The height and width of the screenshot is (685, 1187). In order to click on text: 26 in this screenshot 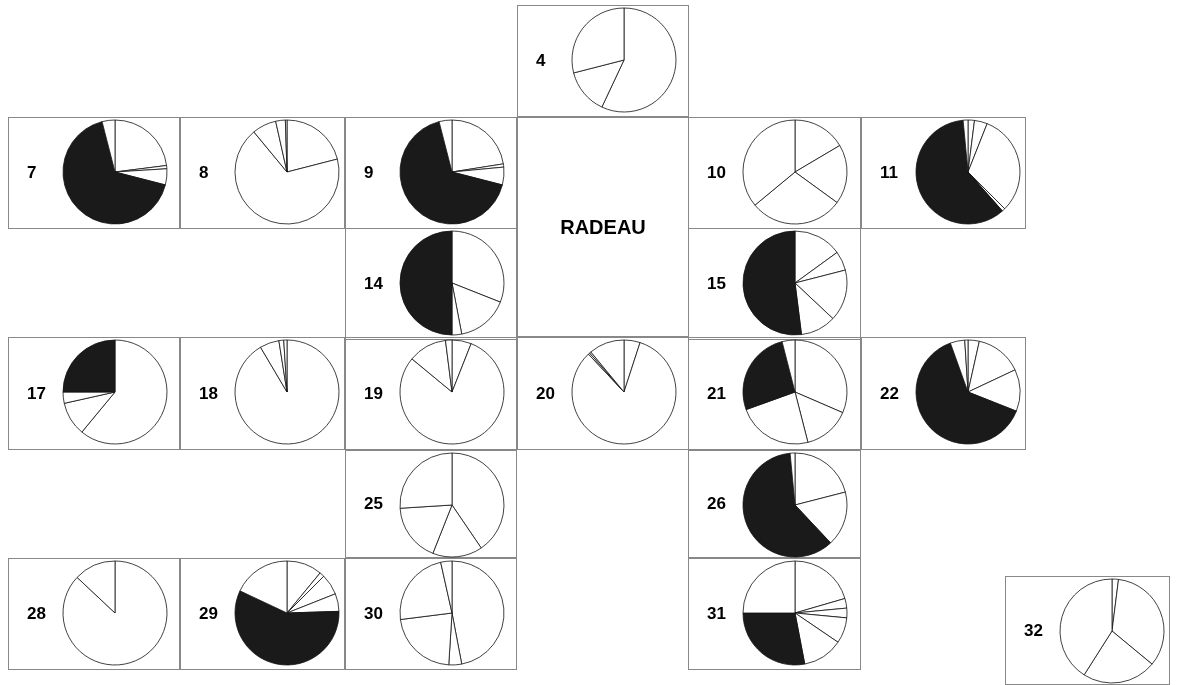, I will do `click(716, 504)`.